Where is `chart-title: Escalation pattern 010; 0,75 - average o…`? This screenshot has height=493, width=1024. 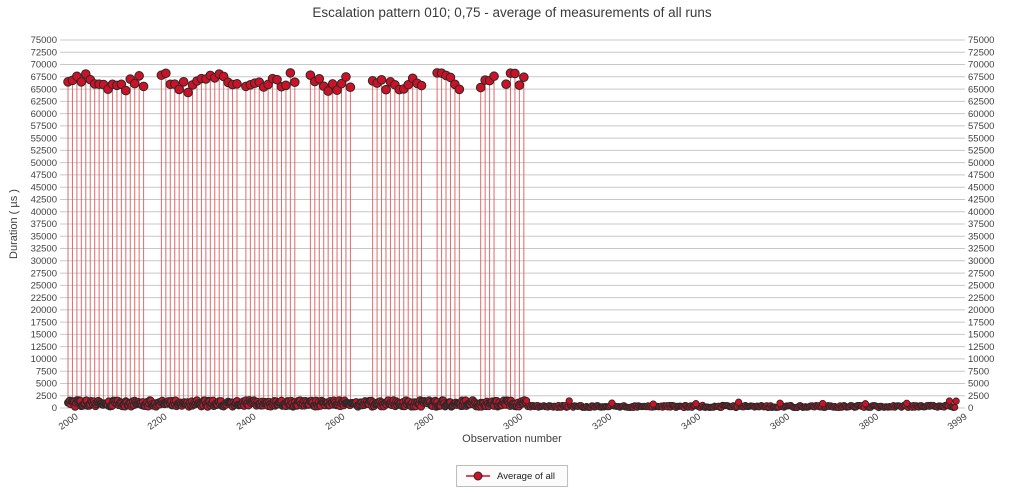
chart-title: Escalation pattern 010; 0,75 - average o… is located at coordinates (512, 12).